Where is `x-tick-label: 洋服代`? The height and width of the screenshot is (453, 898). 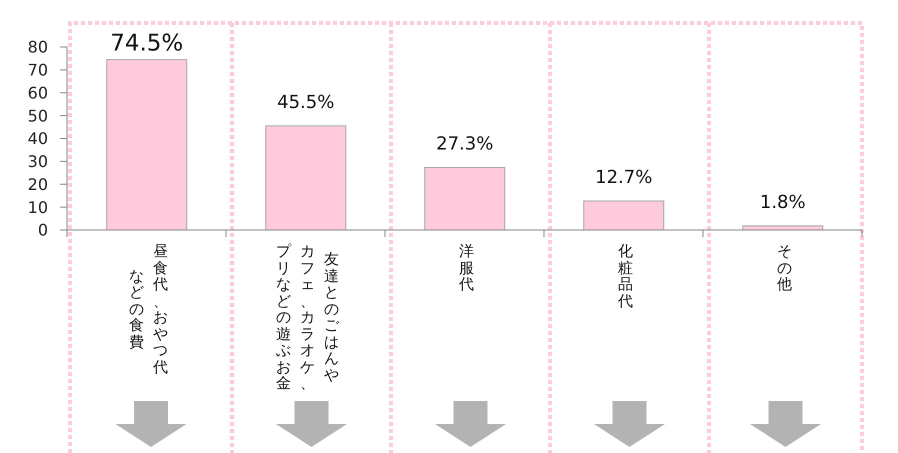 x-tick-label: 洋服代 is located at coordinates (466, 267).